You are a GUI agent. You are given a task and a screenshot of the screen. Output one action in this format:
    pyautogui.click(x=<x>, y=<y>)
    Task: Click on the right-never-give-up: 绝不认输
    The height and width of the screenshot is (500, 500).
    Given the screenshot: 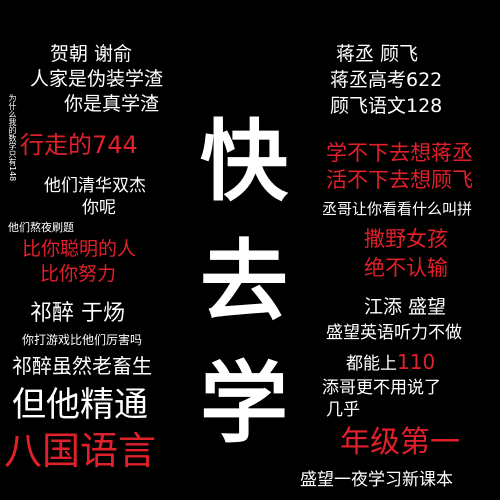 What is the action you would take?
    pyautogui.click(x=406, y=268)
    